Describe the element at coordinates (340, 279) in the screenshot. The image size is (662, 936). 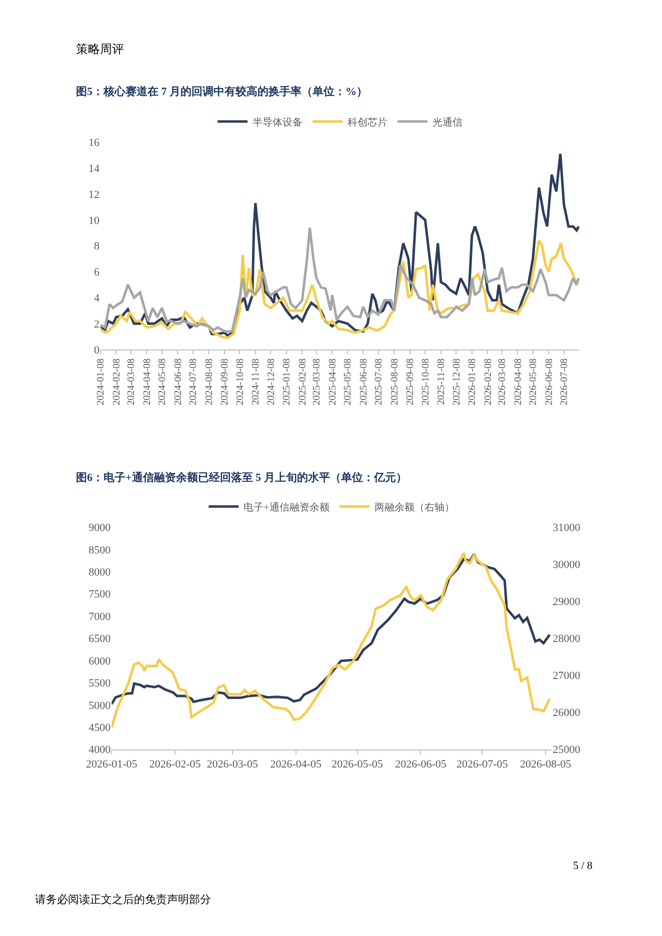
I see `line-series` at that location.